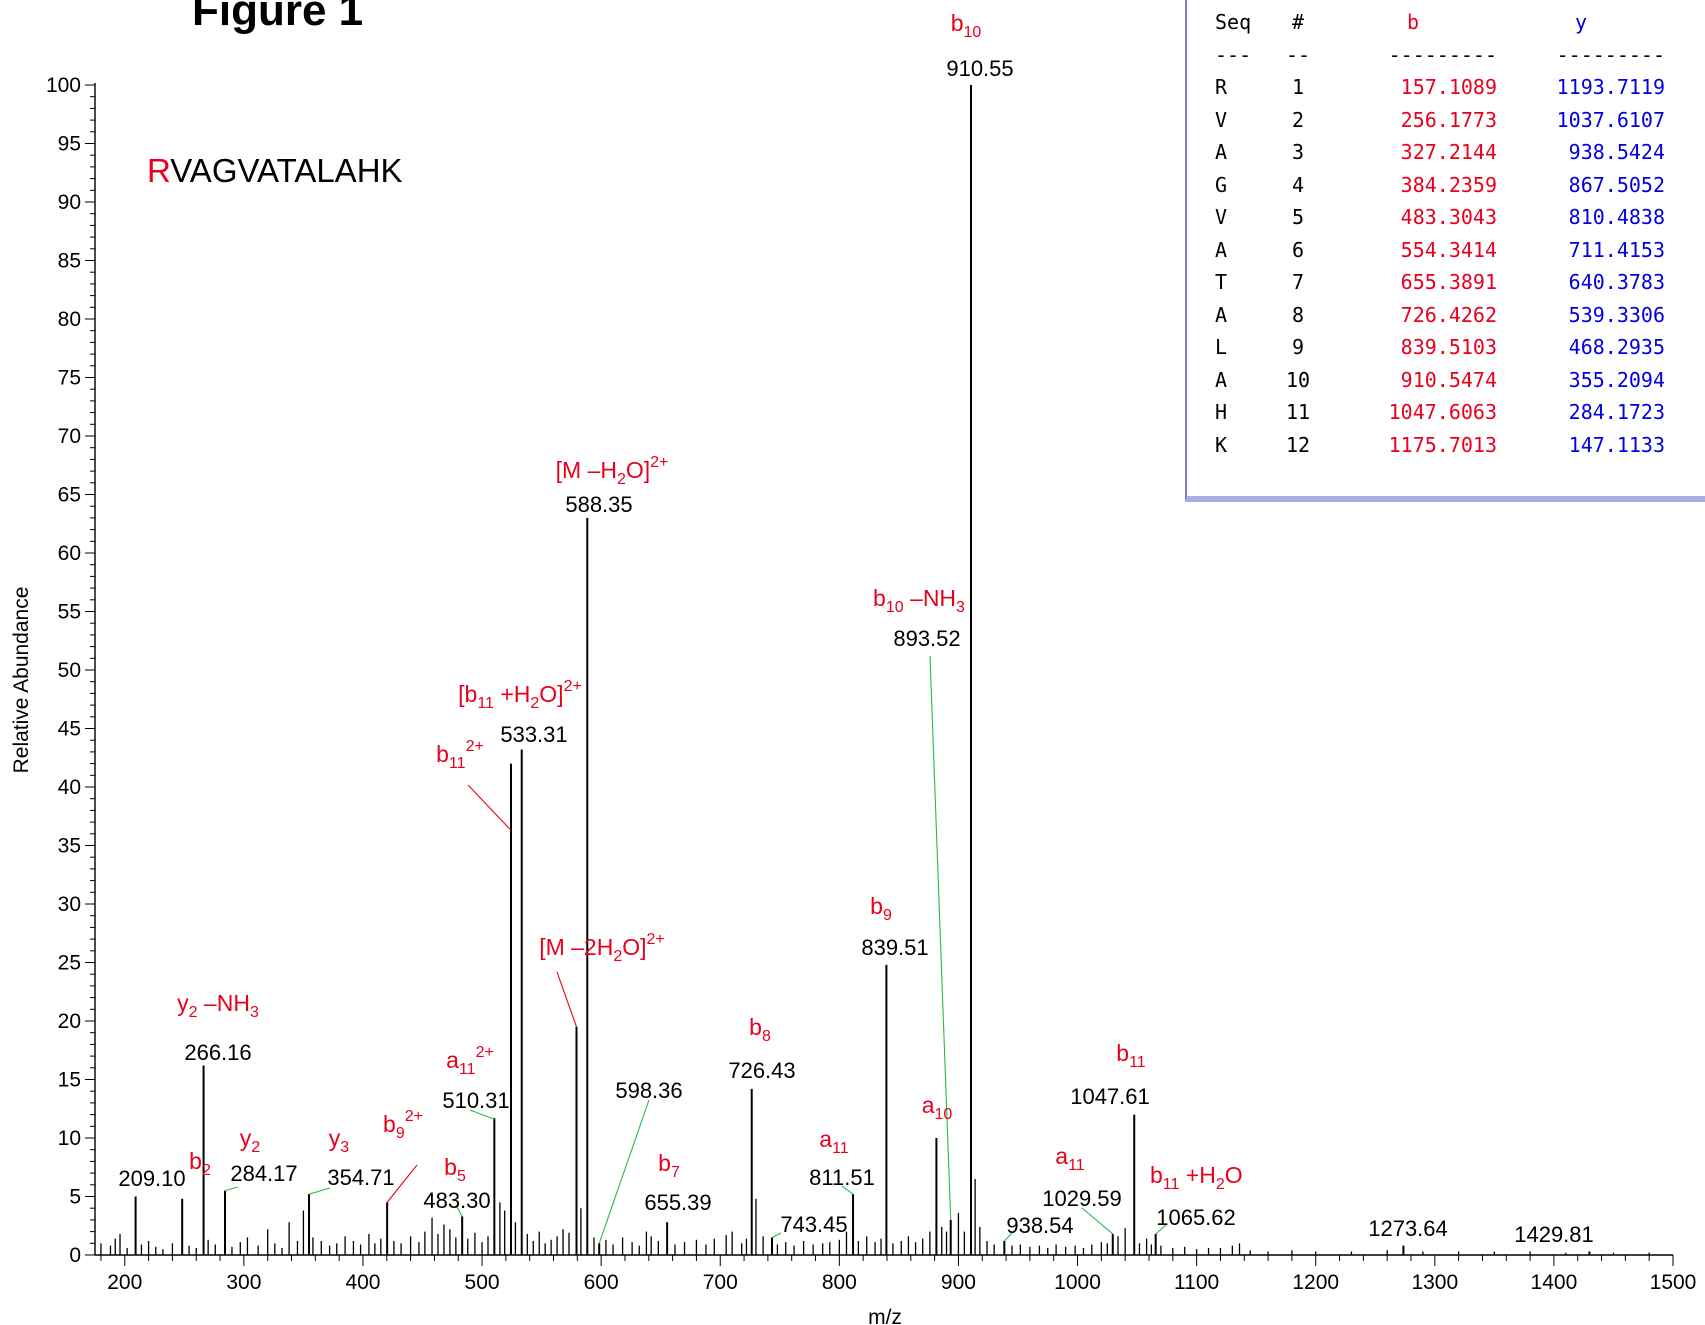 The image size is (1705, 1325). What do you see at coordinates (1298, 184) in the screenshot?
I see `table-cell-num: 4` at bounding box center [1298, 184].